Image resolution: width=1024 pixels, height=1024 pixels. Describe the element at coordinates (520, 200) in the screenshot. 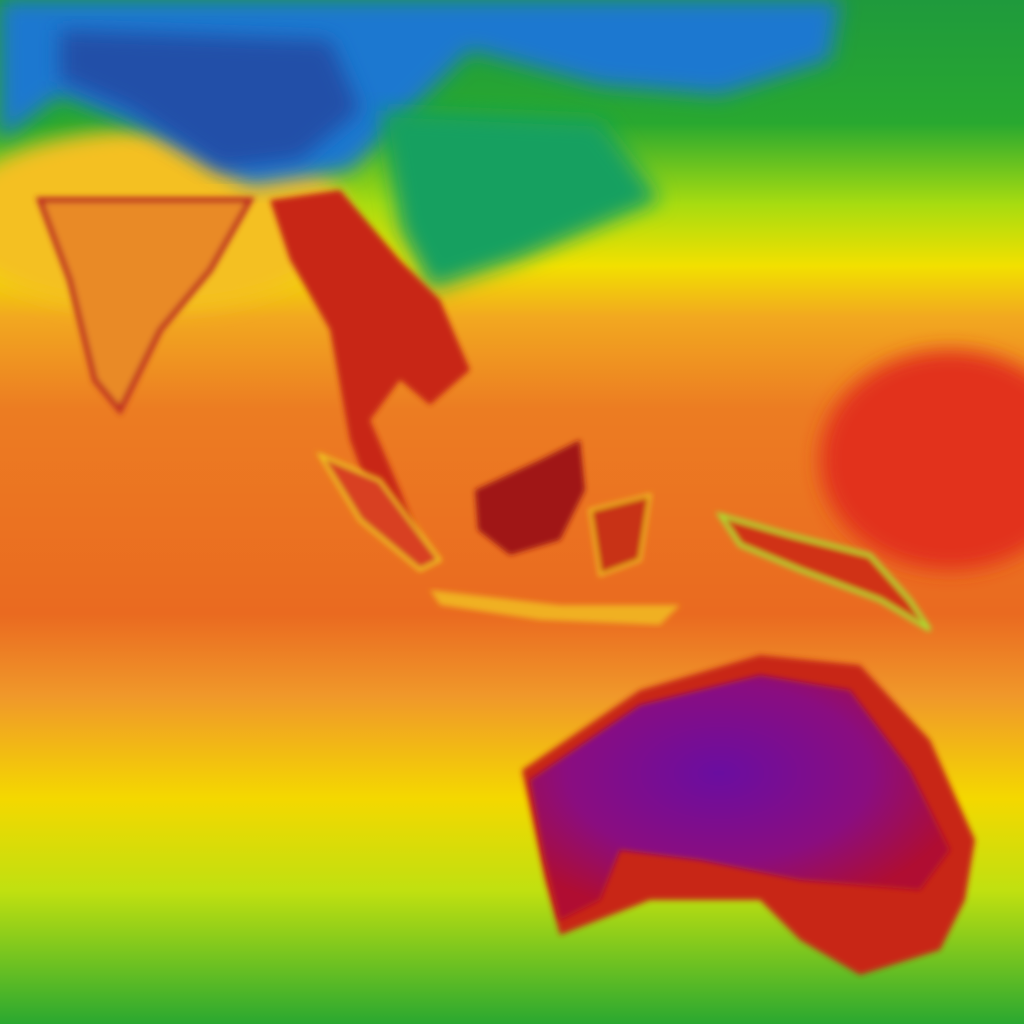

I see `cool-region` at that location.